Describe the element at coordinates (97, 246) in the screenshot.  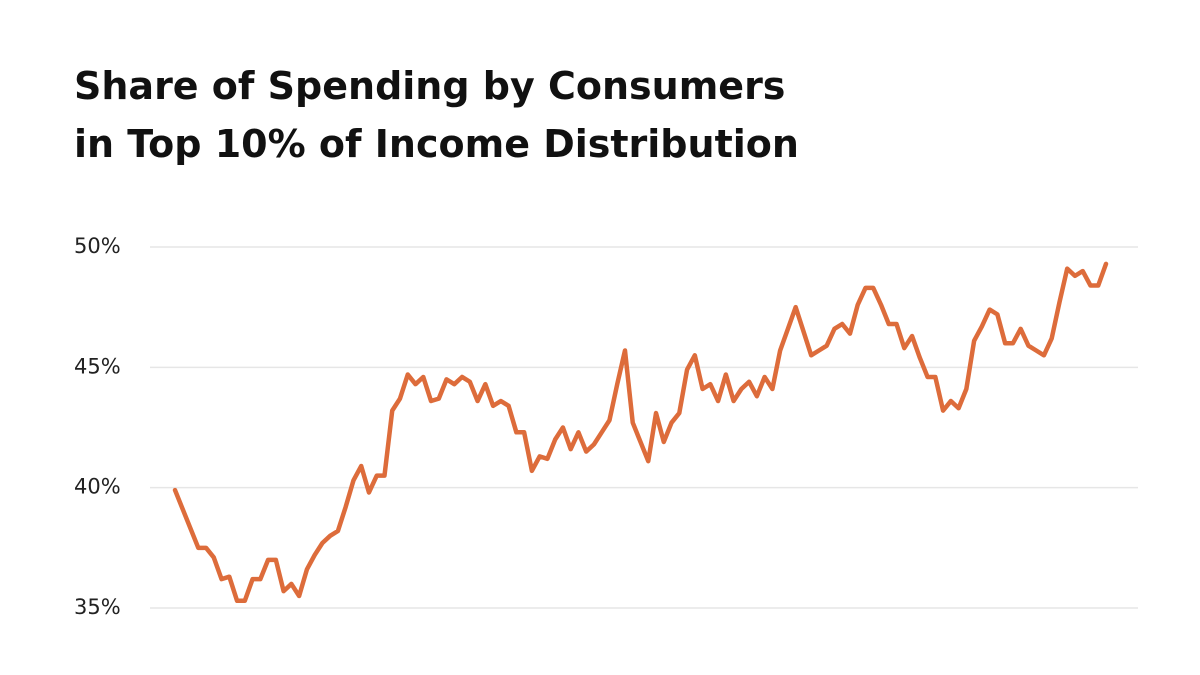
I see `y-tick-label: 50%` at that location.